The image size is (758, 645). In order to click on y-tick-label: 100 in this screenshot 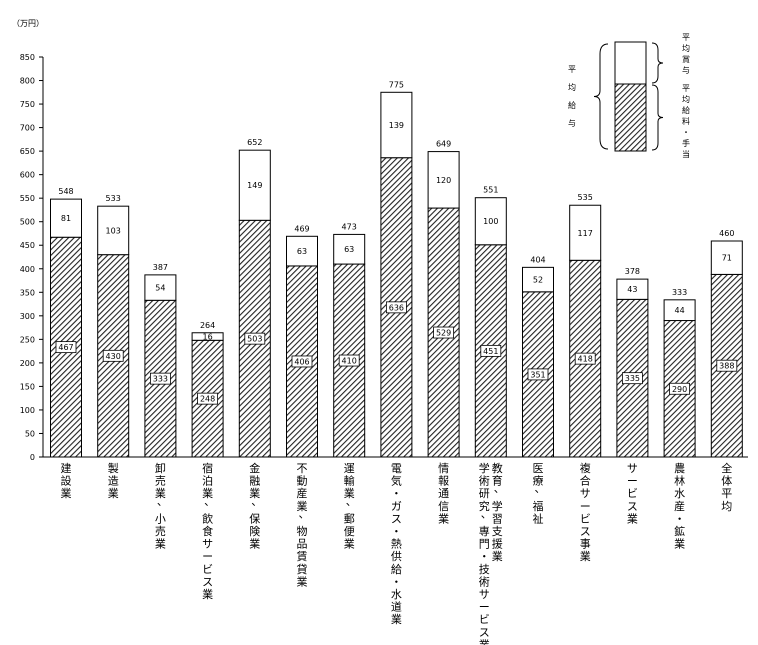, I will do `click(27, 410)`.